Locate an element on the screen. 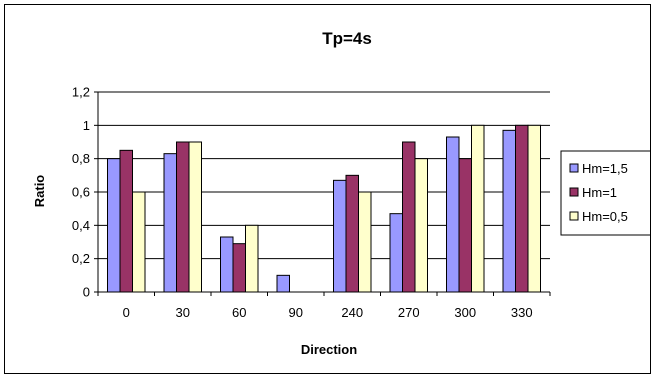 This screenshot has height=375, width=652. y-tick-label: 0,6 is located at coordinates (81, 192).